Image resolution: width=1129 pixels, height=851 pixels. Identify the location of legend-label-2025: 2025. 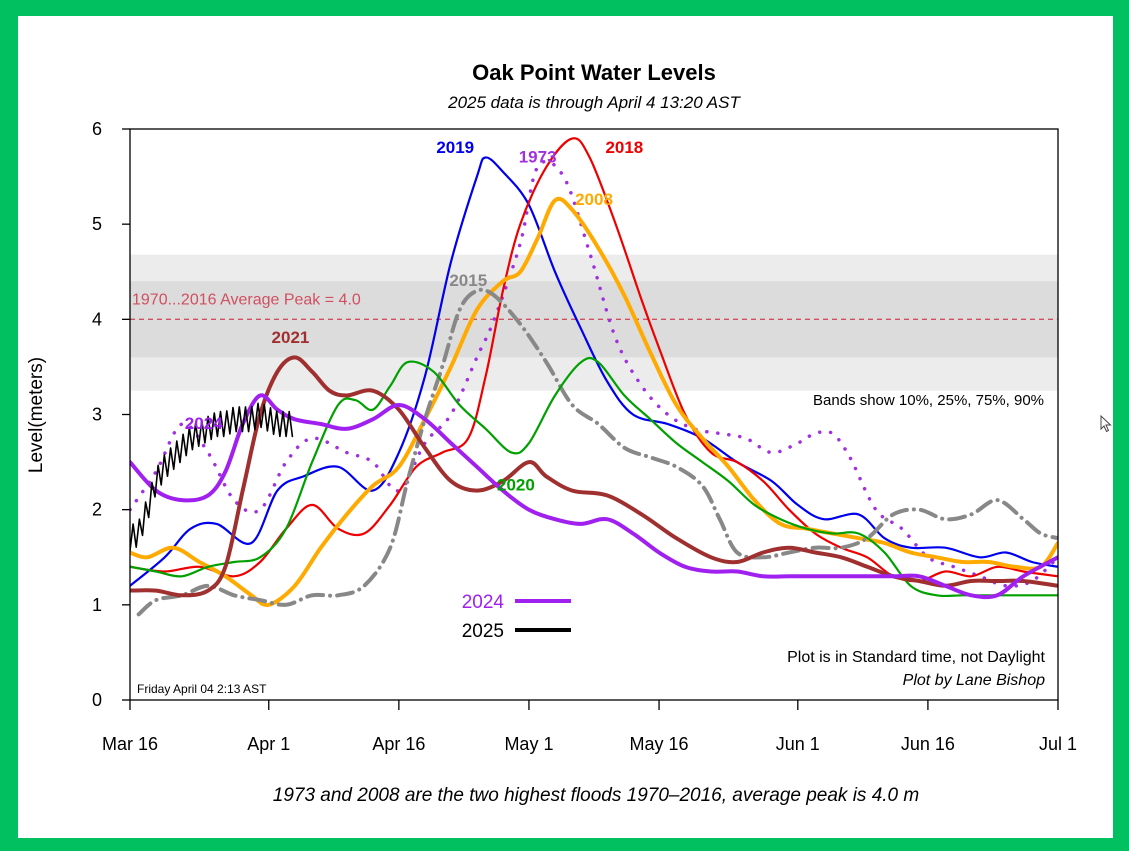
(483, 631).